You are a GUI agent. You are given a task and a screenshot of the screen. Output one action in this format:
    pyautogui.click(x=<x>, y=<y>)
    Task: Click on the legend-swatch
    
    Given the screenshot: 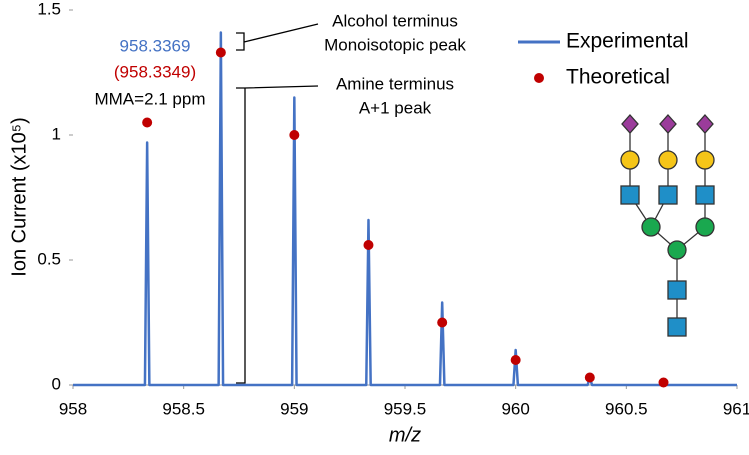 What is the action you would take?
    pyautogui.click(x=539, y=78)
    